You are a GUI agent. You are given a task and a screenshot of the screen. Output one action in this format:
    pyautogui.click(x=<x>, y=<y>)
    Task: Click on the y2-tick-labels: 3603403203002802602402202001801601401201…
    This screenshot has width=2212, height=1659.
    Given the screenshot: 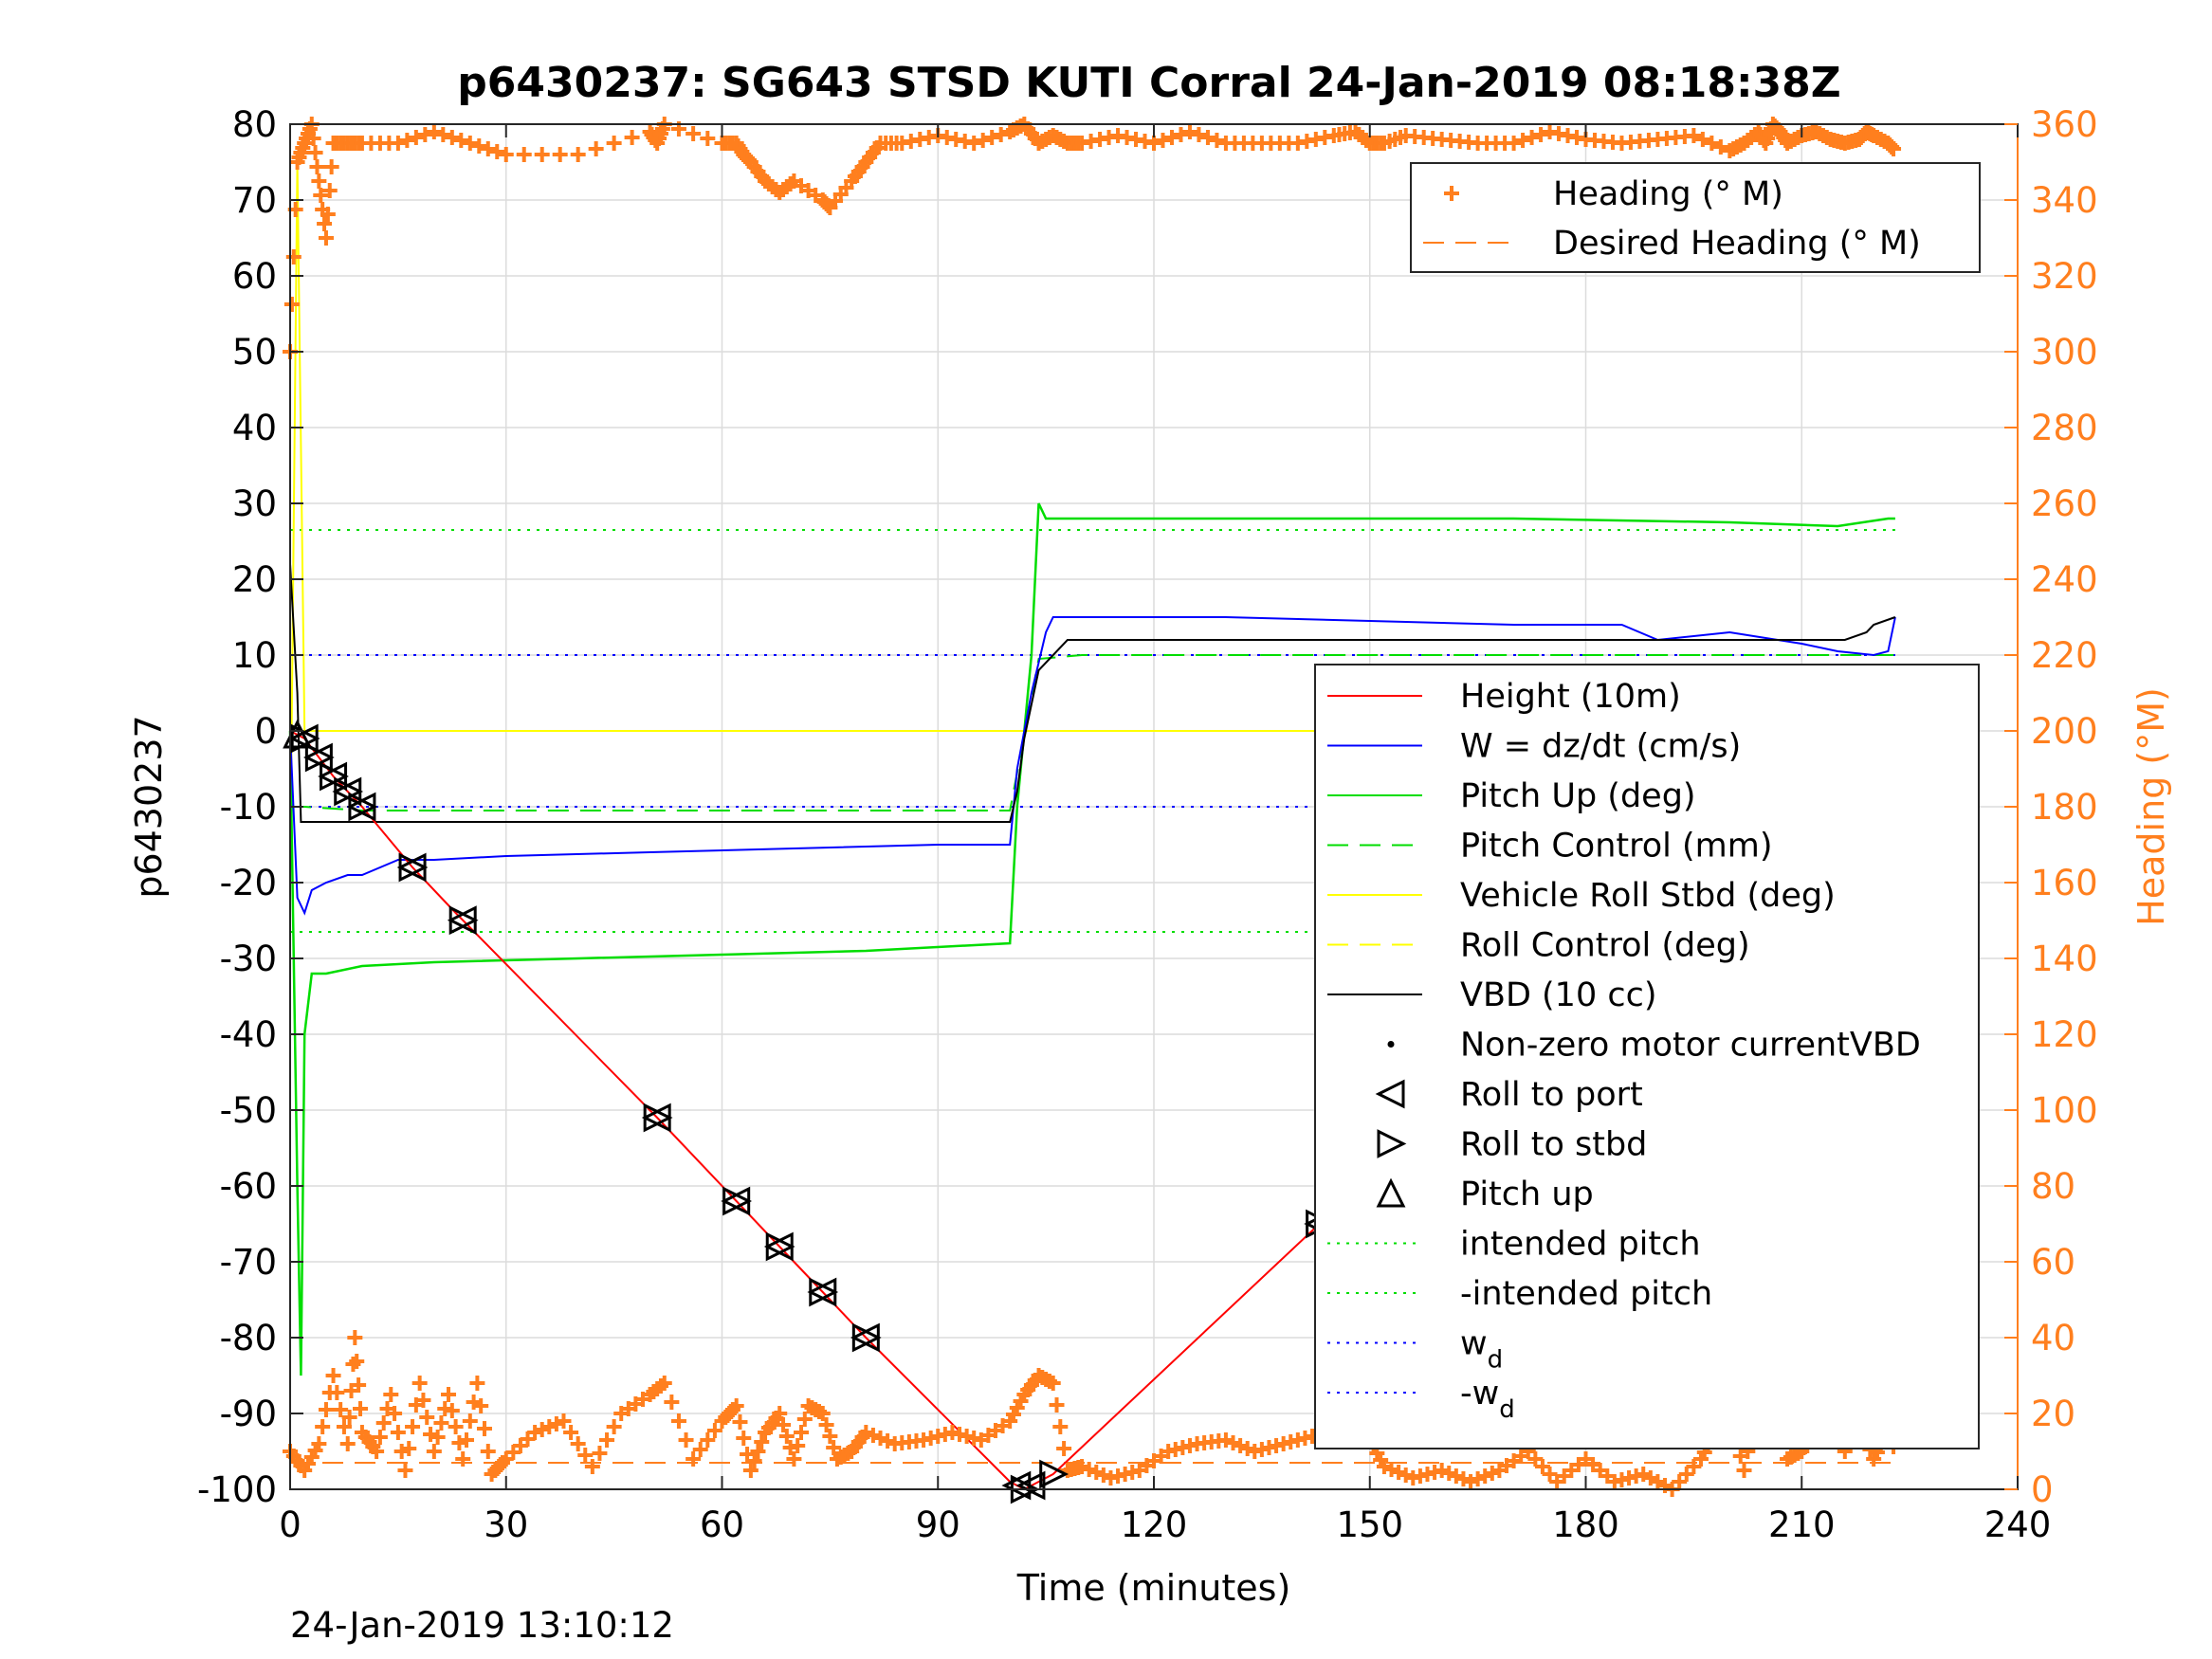 What is the action you would take?
    pyautogui.click(x=2064, y=807)
    